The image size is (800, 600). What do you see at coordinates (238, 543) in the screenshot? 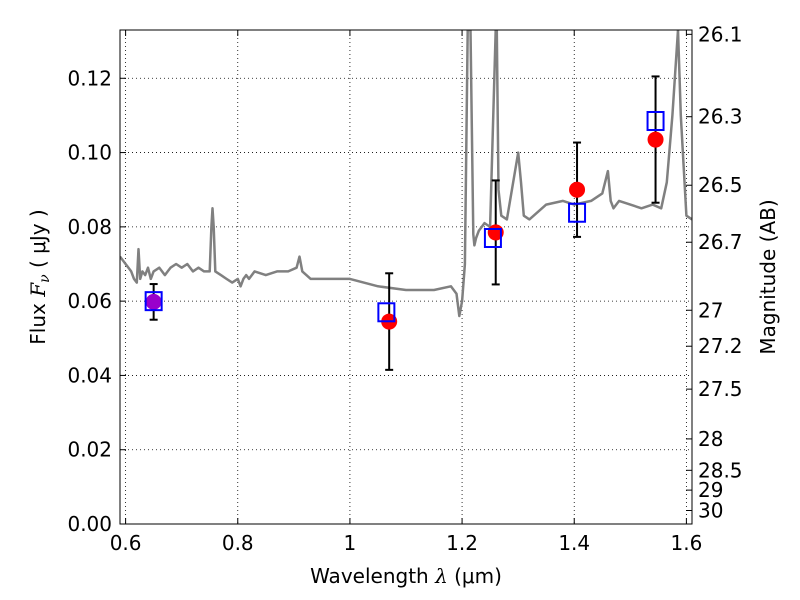
I see `x-tick-label: 0.8` at bounding box center [238, 543].